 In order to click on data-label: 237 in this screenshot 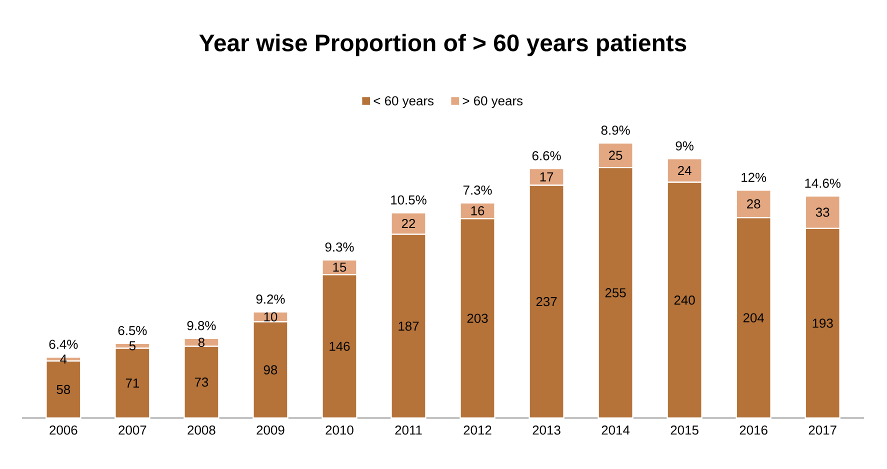, I will do `click(546, 301)`.